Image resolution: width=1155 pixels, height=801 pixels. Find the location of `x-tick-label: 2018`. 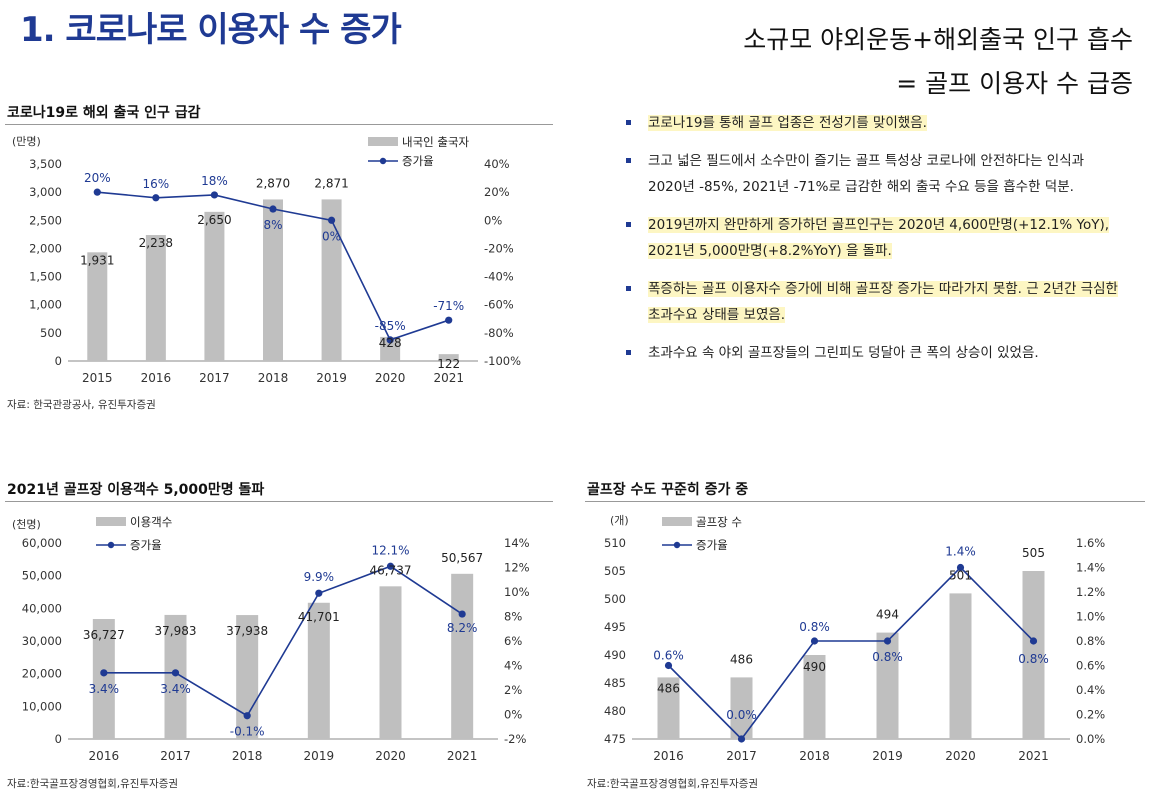

x-tick-label: 2018 is located at coordinates (814, 756).